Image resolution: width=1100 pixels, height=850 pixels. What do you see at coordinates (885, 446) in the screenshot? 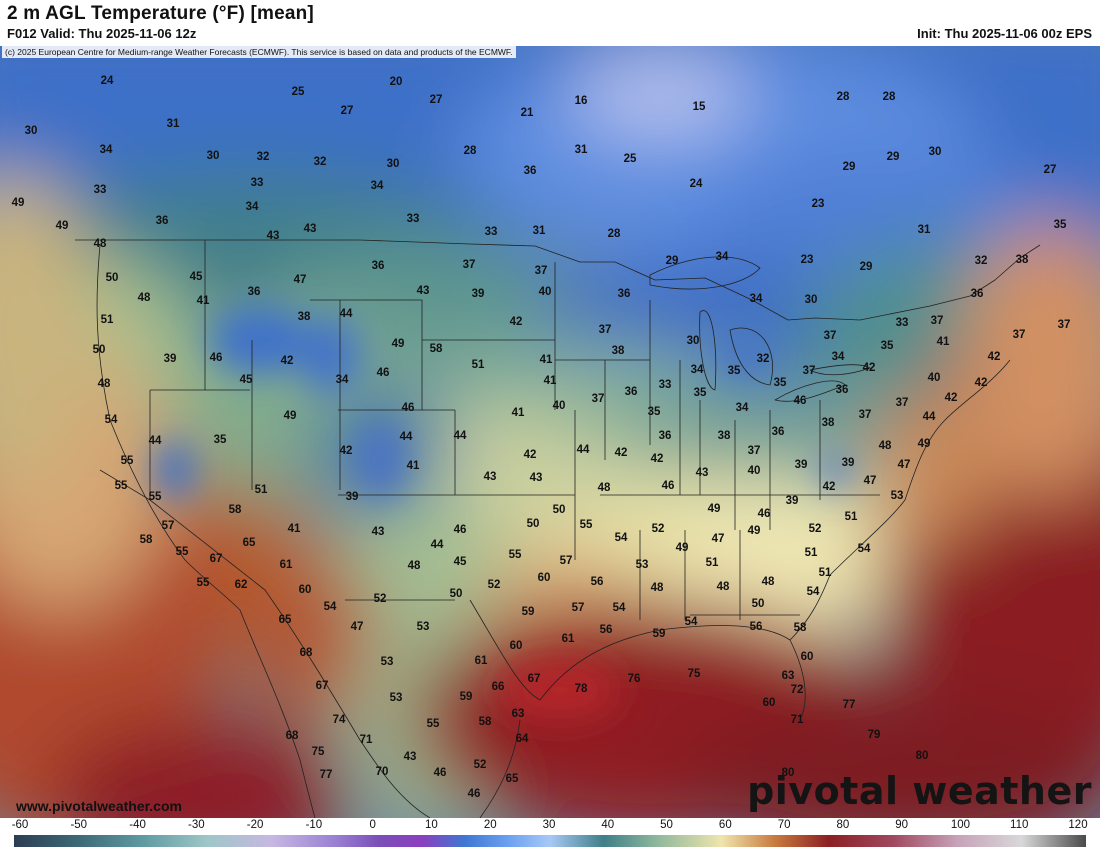
I see `temperature-label: 48` at bounding box center [885, 446].